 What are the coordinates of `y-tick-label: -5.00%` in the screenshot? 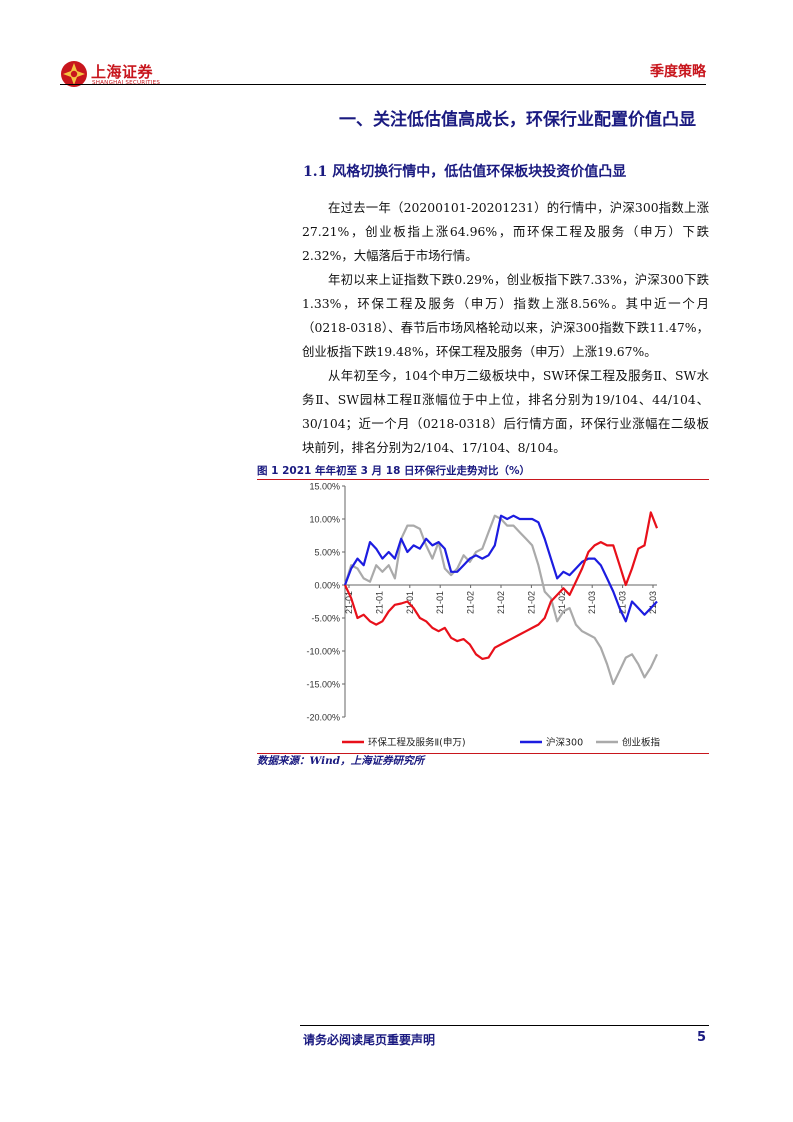 It's located at (325, 619).